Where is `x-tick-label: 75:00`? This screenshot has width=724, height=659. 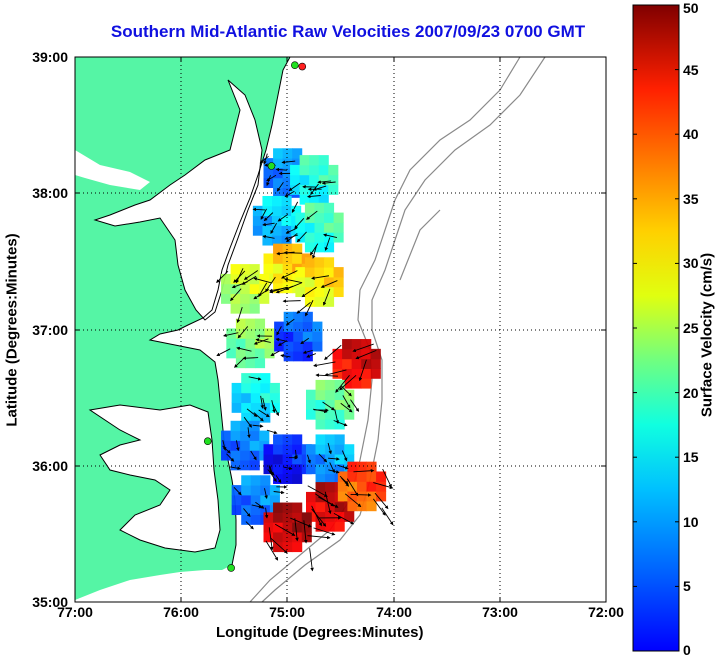
x-tick-label: 75:00 is located at coordinates (287, 612).